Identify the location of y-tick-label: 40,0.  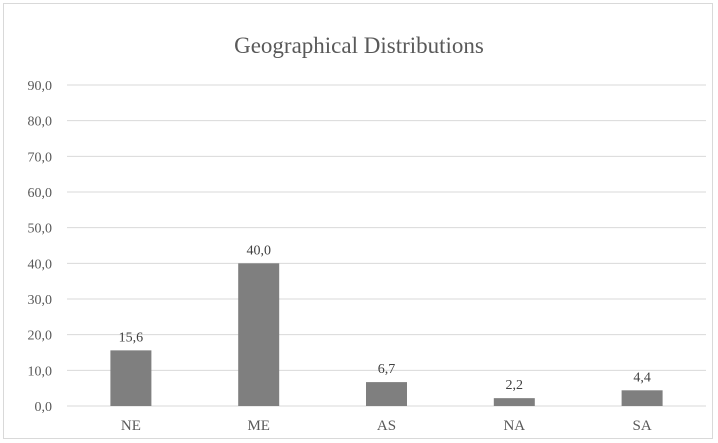
(40, 264).